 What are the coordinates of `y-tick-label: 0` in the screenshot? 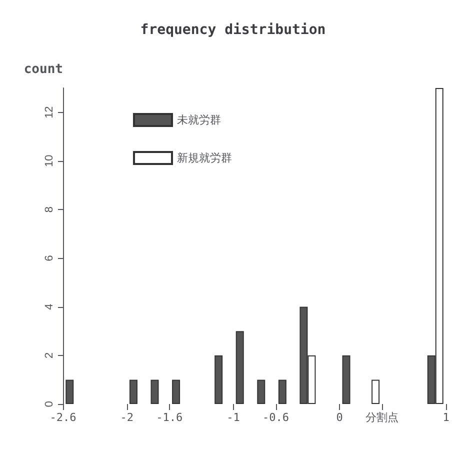 It's located at (50, 404).